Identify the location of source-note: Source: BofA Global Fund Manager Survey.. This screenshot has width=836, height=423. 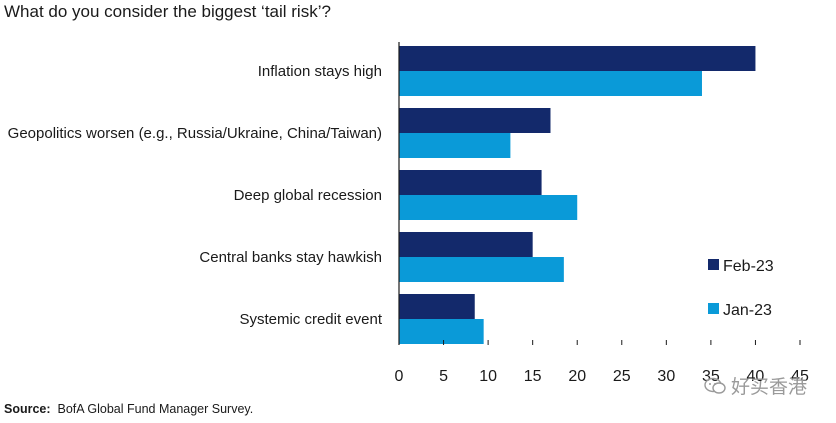
(128, 409).